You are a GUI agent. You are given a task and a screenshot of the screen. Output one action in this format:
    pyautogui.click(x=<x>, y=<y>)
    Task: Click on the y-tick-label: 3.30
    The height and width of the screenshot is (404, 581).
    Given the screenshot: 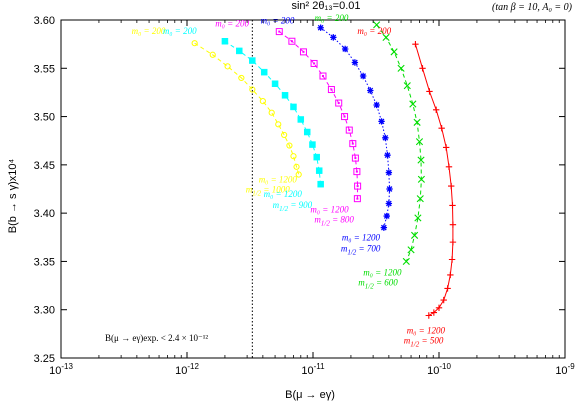 What is the action you would take?
    pyautogui.click(x=44, y=311)
    